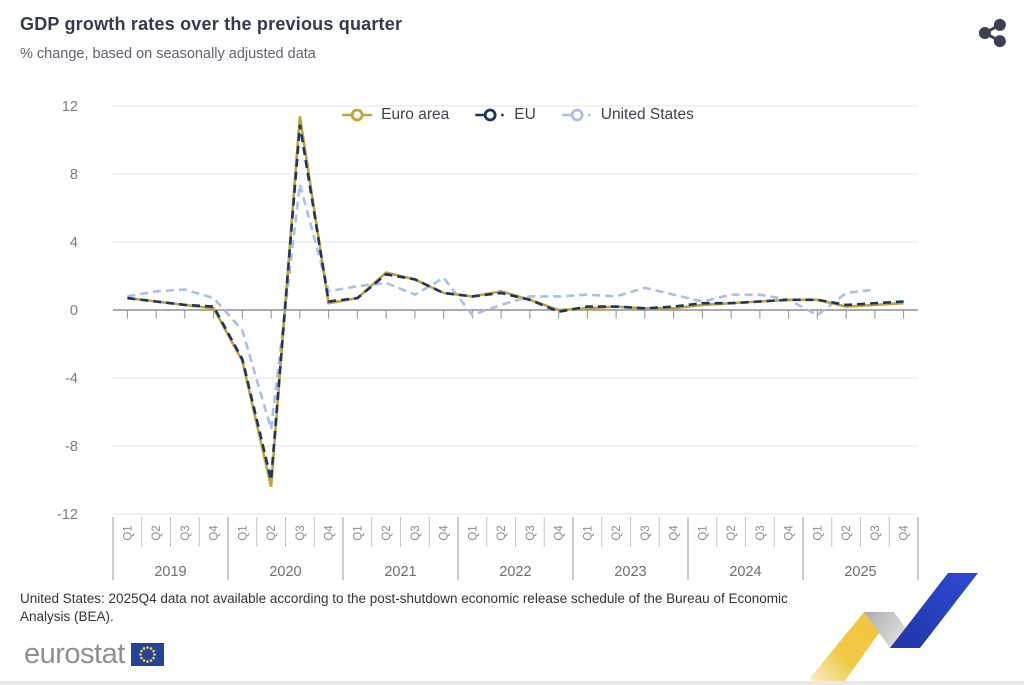  I want to click on legend-label: EU, so click(525, 114).